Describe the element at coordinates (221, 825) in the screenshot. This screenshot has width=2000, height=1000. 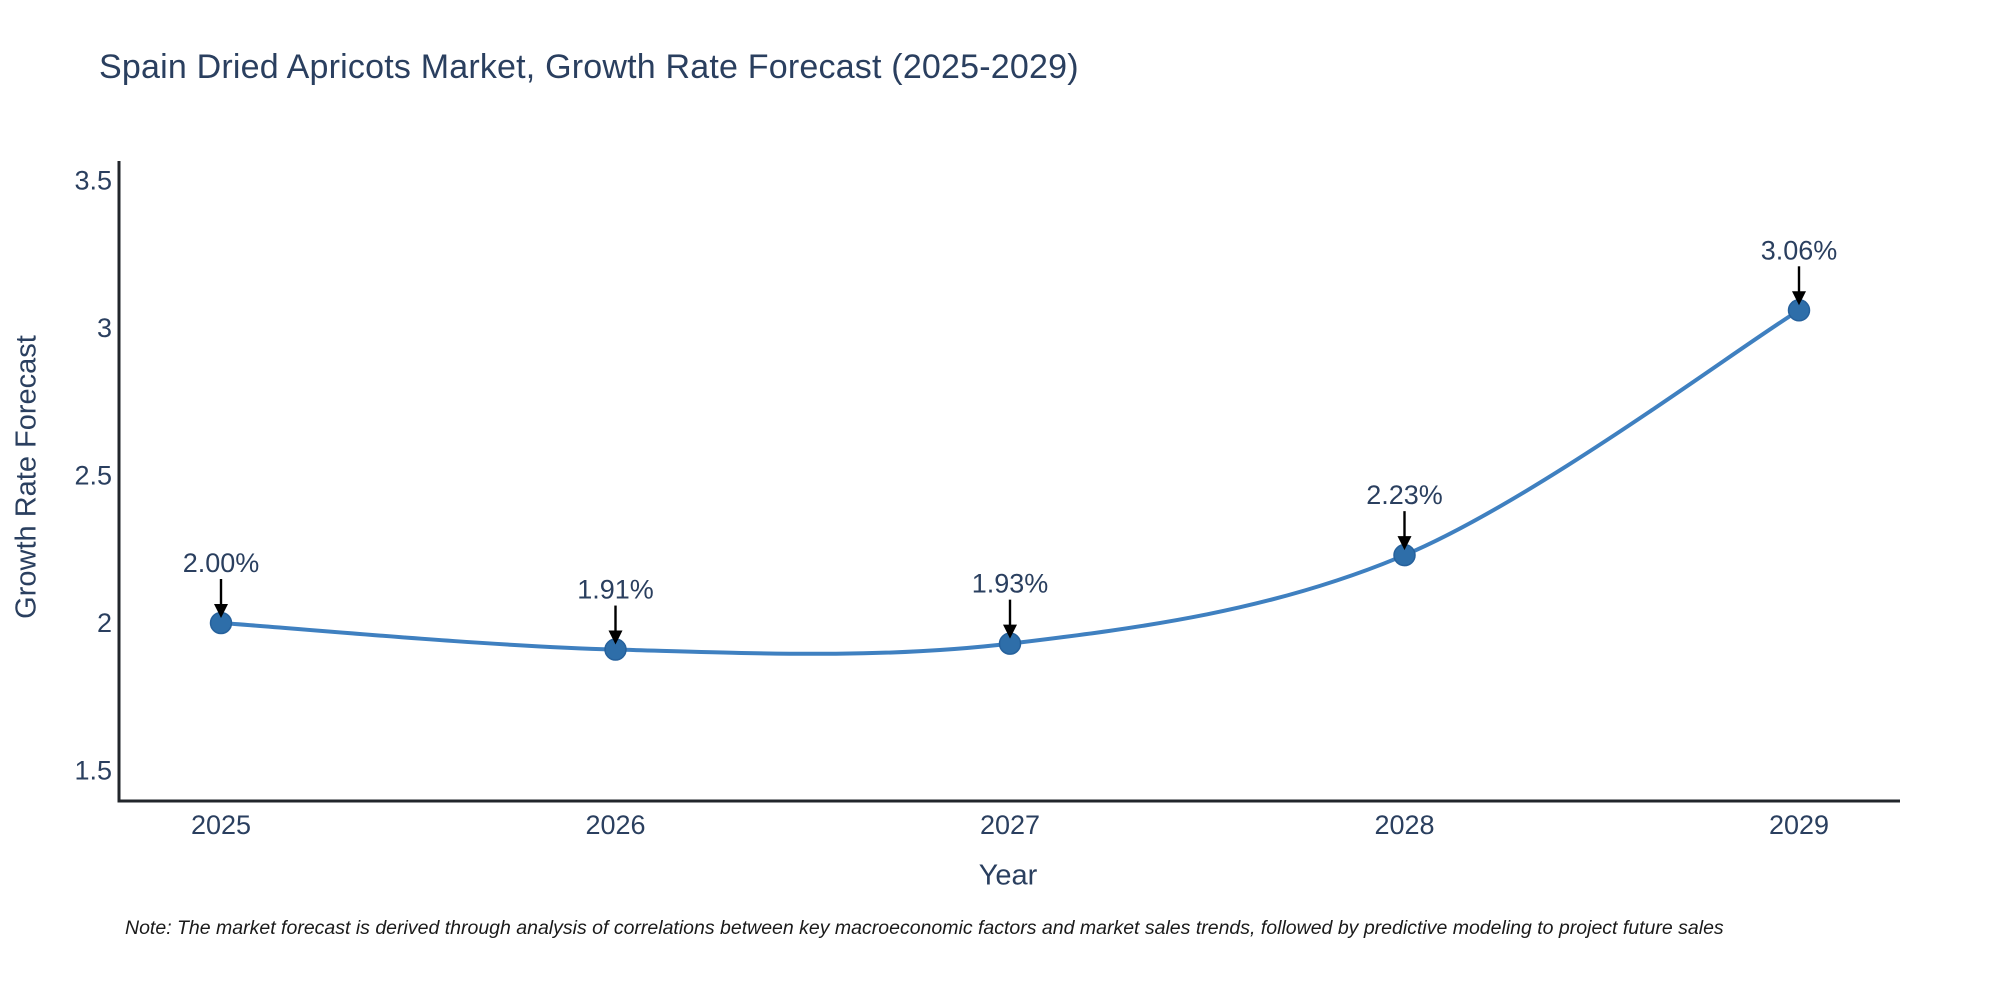
I see `x-tick-label-2025: 2025` at that location.